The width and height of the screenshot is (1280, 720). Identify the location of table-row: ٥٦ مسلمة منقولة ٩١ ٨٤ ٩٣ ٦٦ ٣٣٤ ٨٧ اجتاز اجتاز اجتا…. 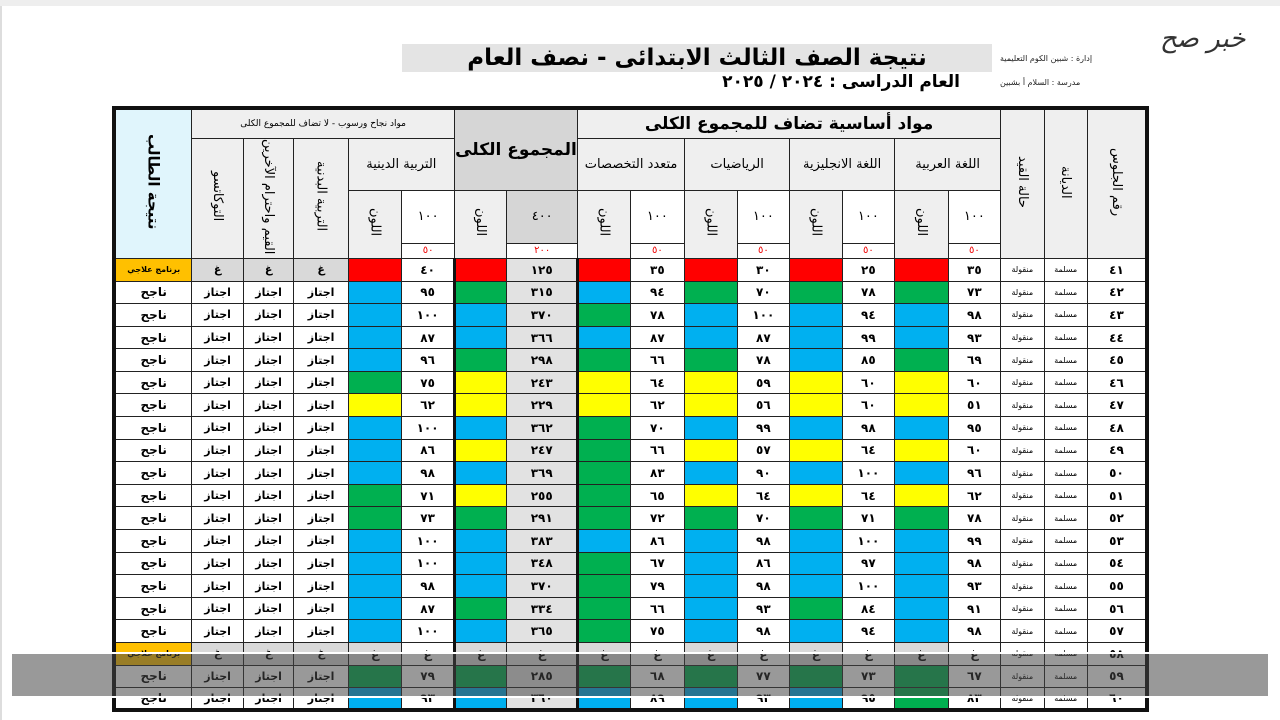
(630, 608).